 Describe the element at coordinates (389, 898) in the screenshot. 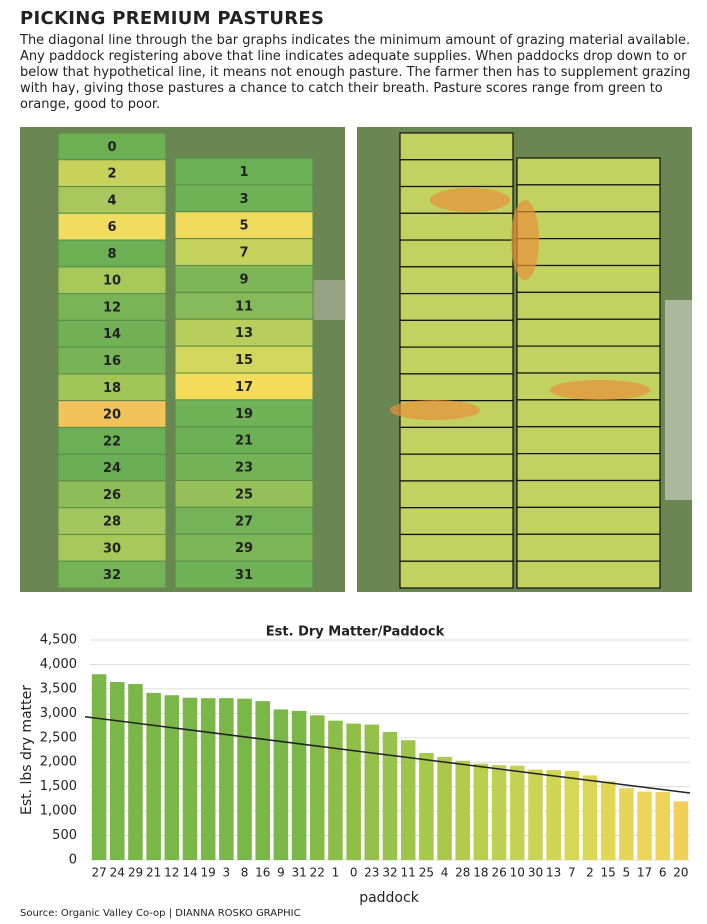

I see `x-axis-label: paddock` at that location.